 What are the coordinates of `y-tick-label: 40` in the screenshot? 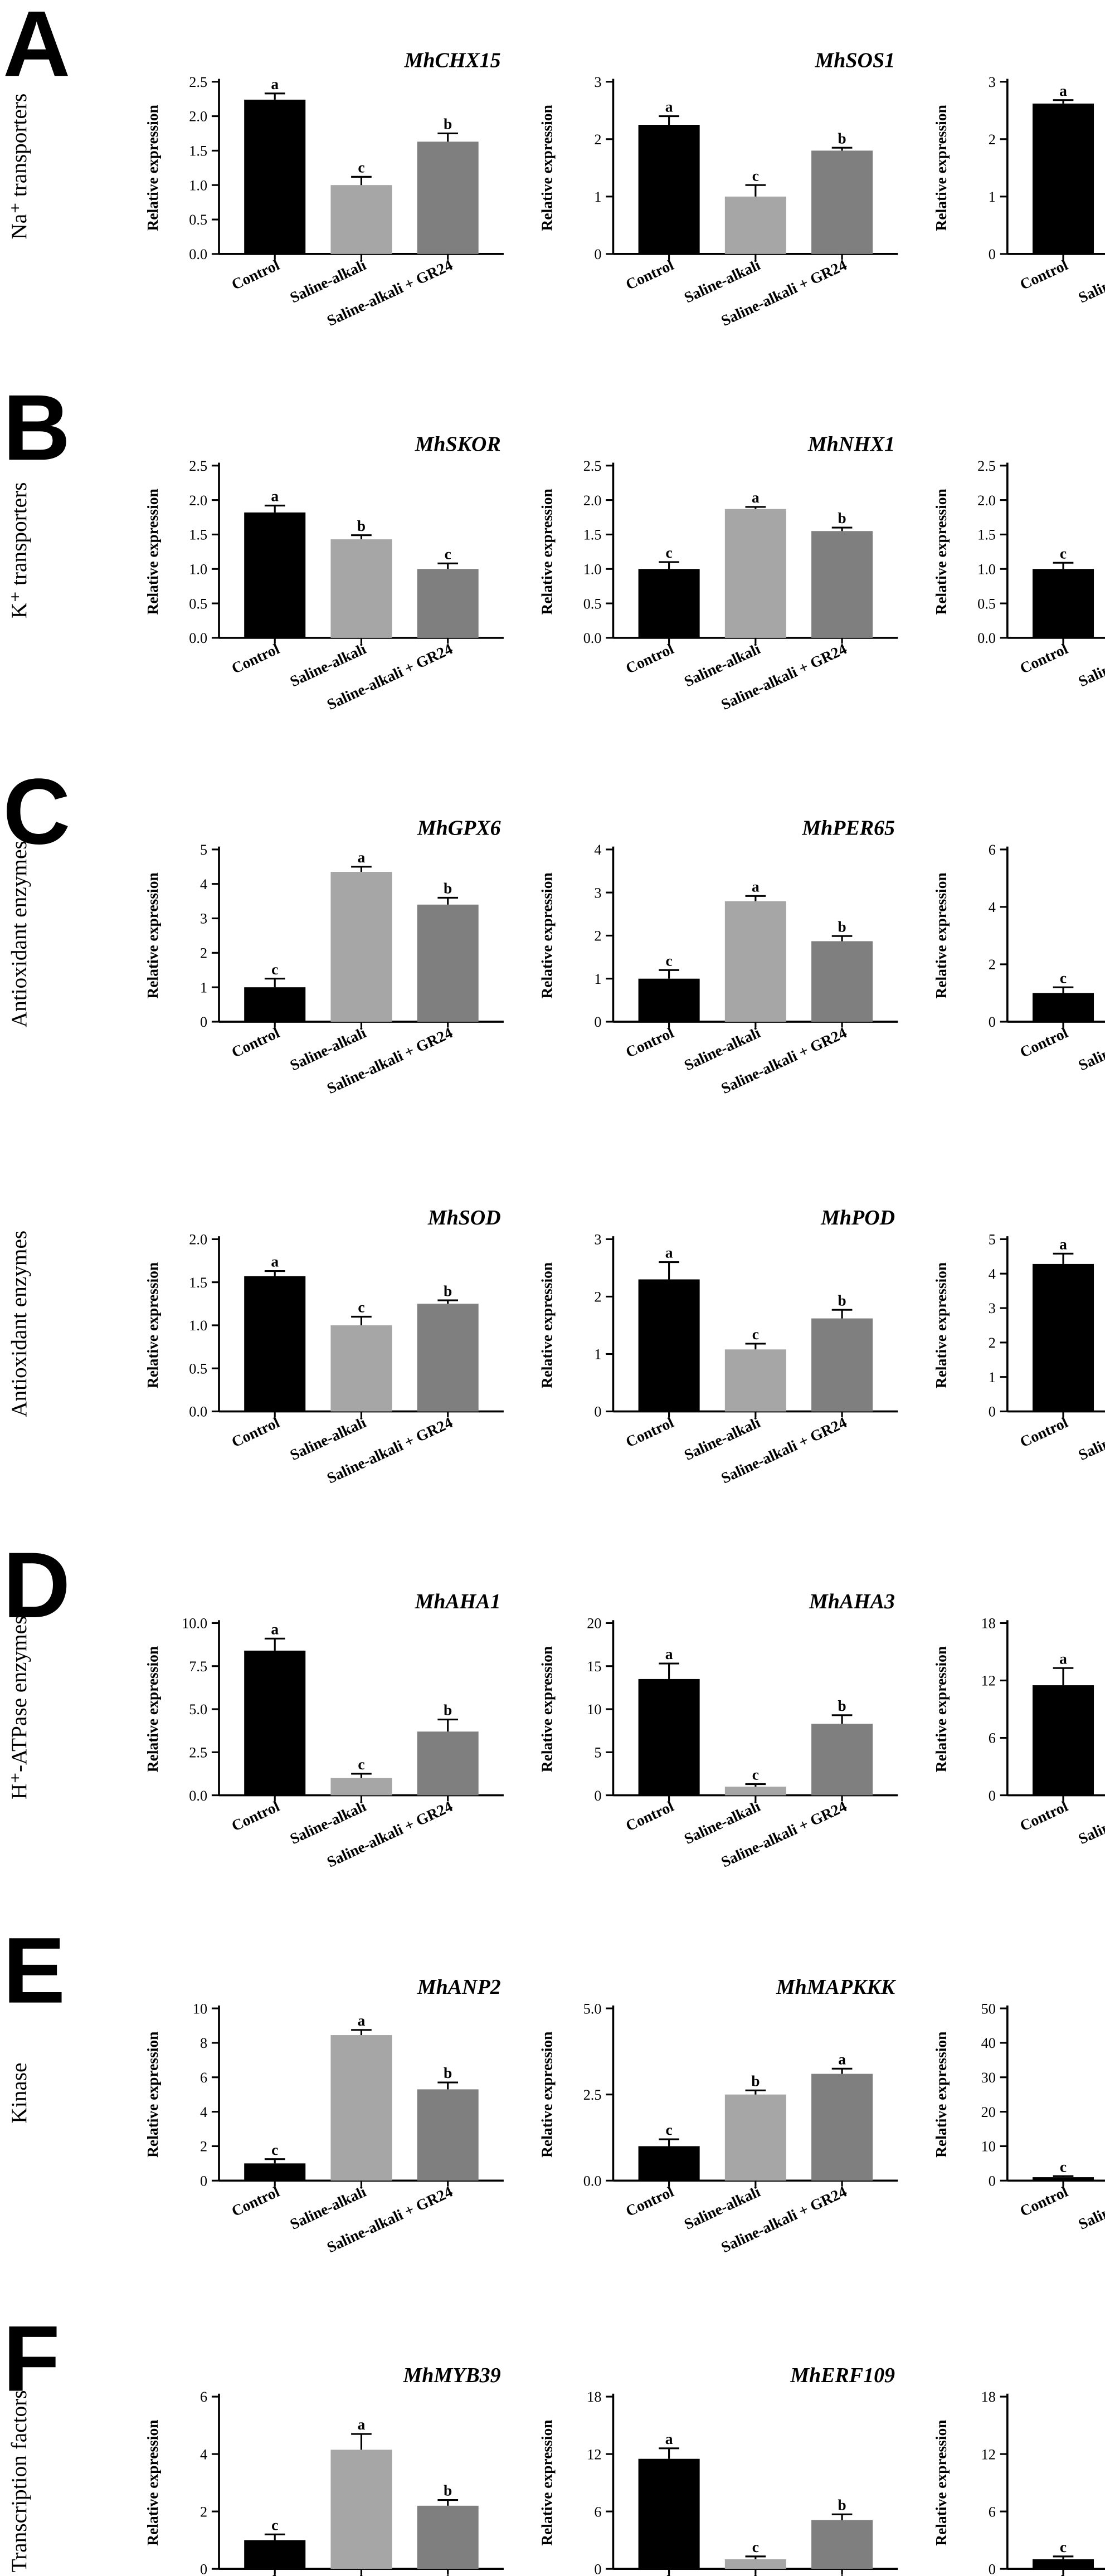 It's located at (988, 2043).